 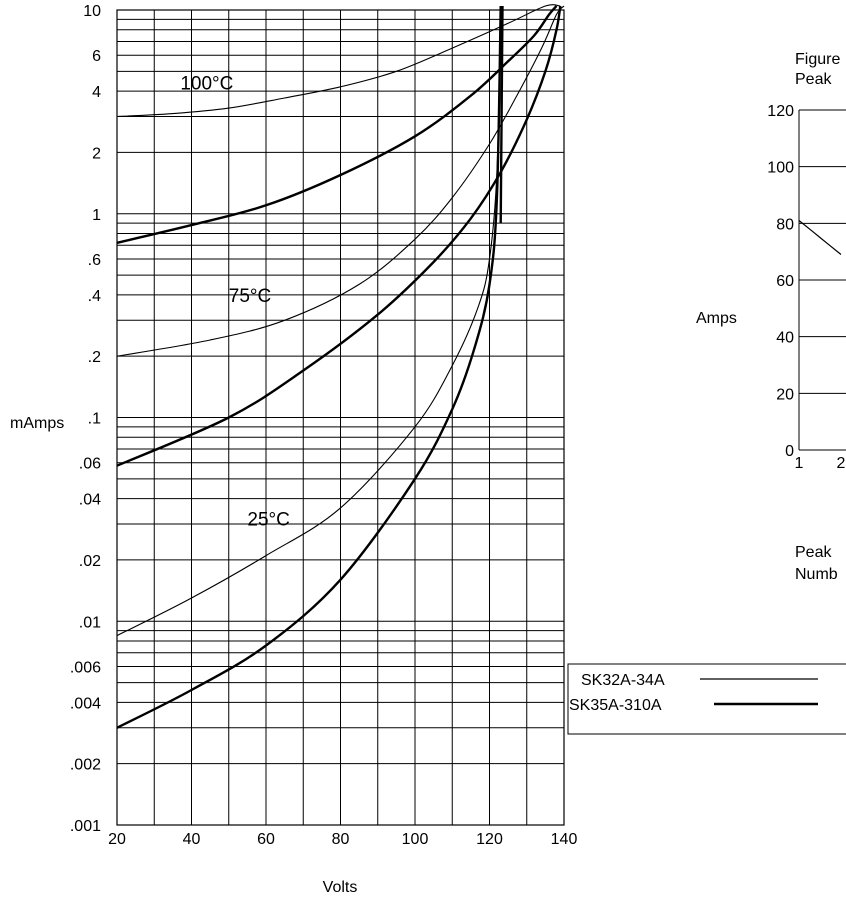 What do you see at coordinates (192, 839) in the screenshot?
I see `x-tick-label: 40` at bounding box center [192, 839].